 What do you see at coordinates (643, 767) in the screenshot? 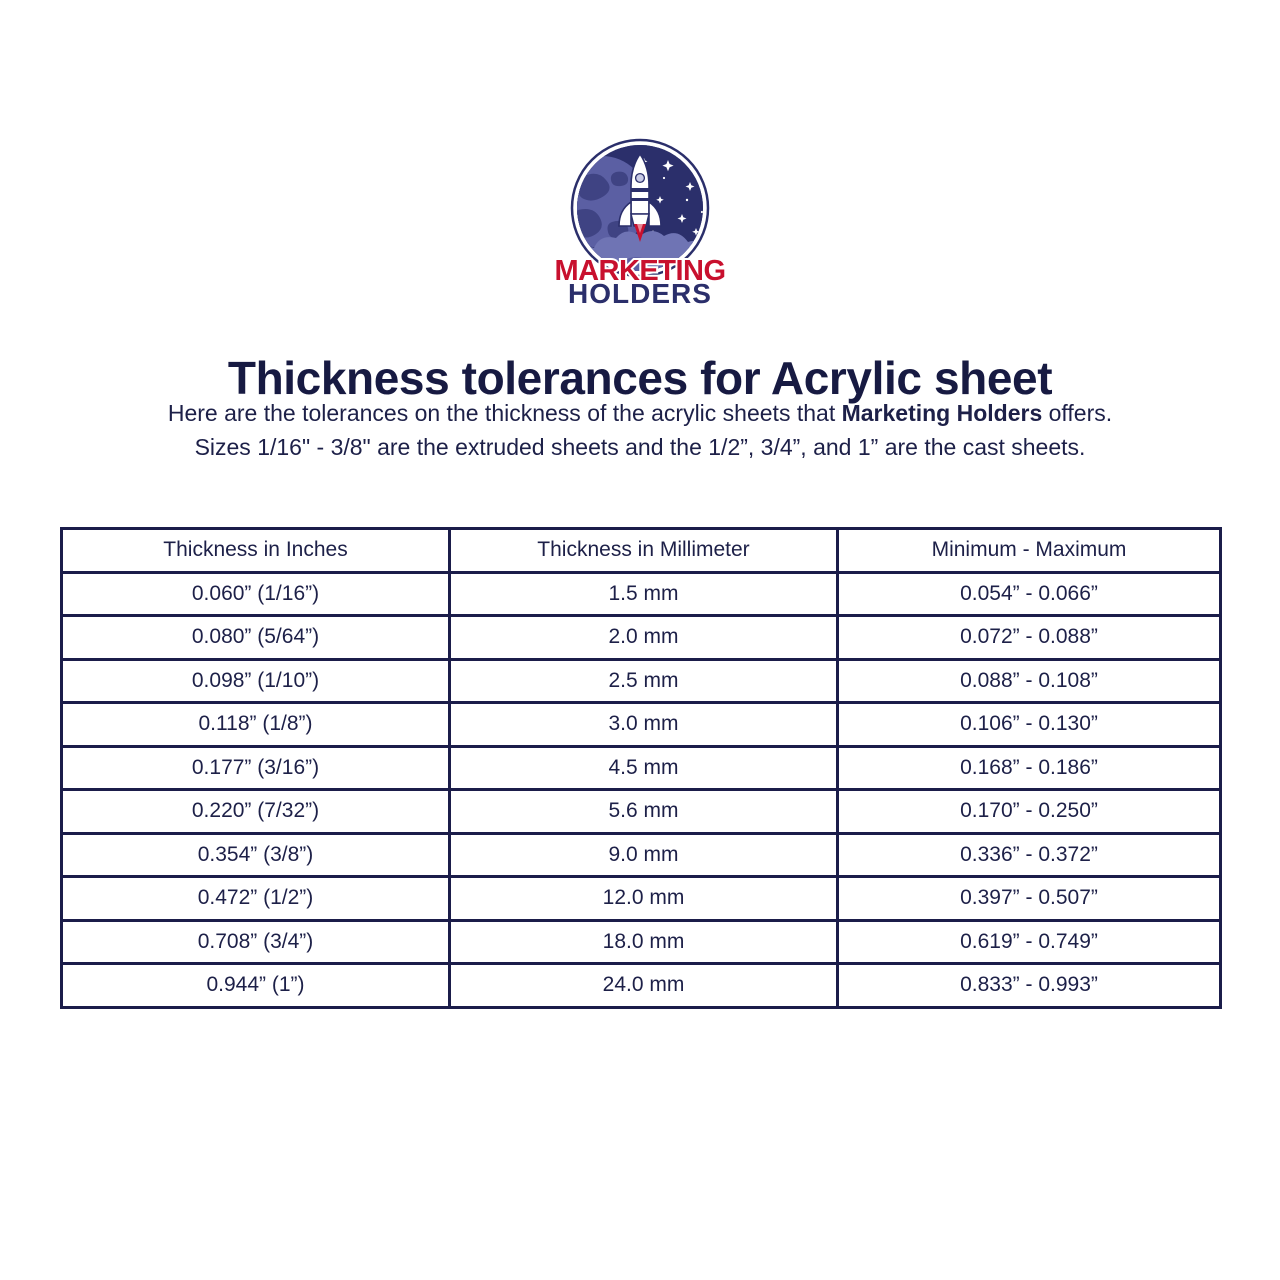
I see `cell-millimeter: 4.5 mm` at bounding box center [643, 767].